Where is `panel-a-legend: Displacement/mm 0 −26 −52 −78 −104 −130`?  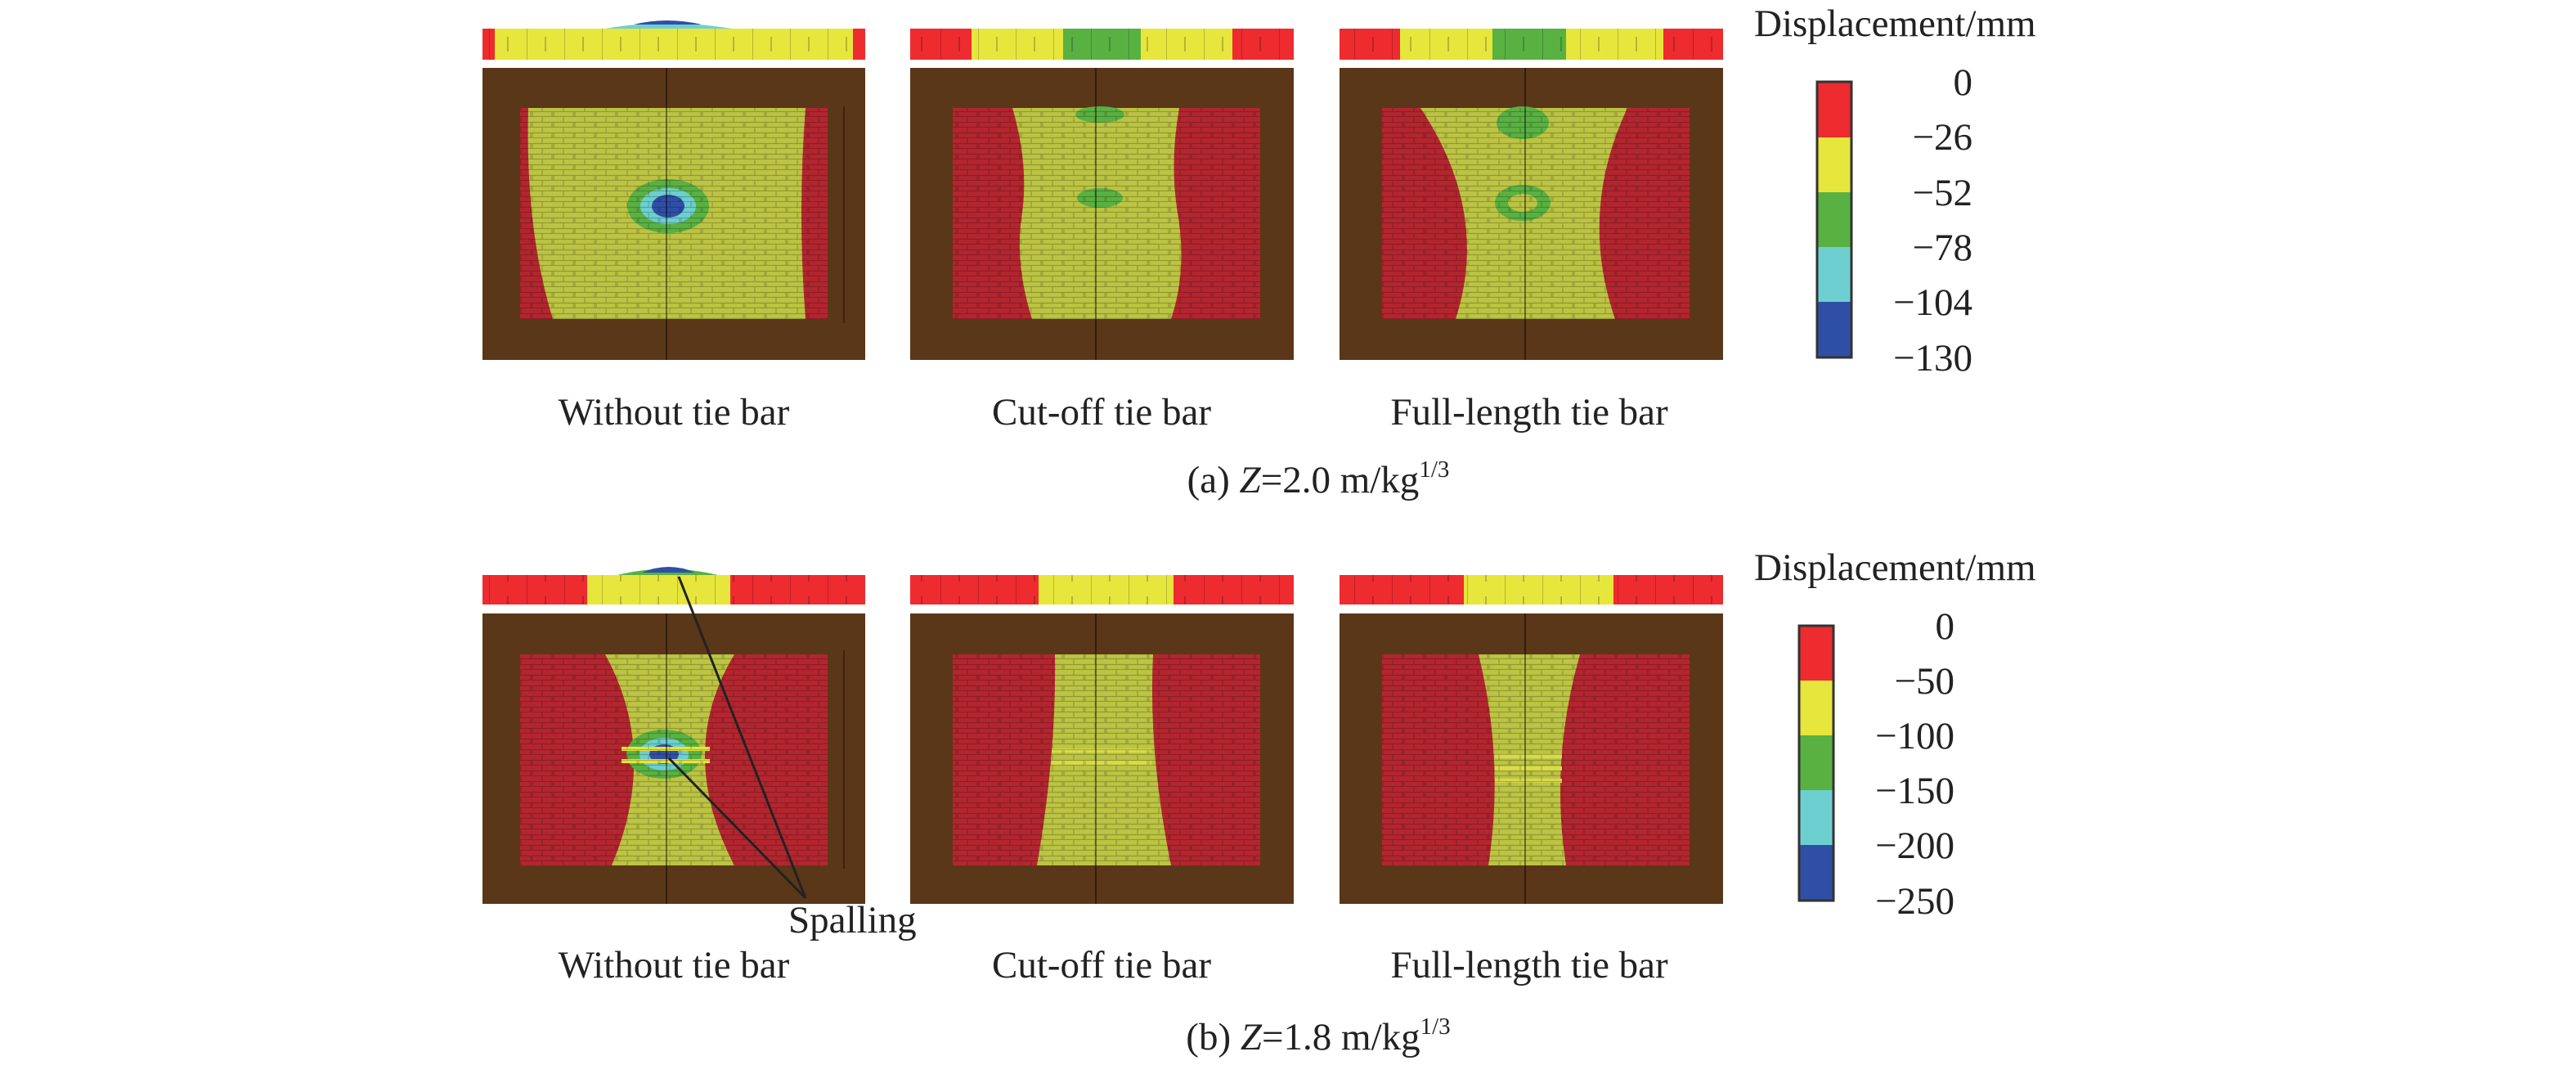 panel-a-legend: Displacement/mm 0 −26 −52 −78 −104 −130 is located at coordinates (1895, 191).